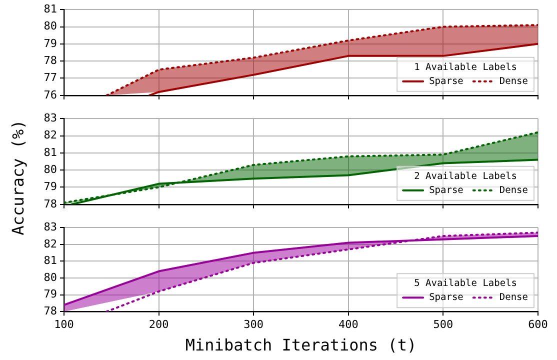  What do you see at coordinates (538, 325) in the screenshot?
I see `x-tick-label: 600` at bounding box center [538, 325].